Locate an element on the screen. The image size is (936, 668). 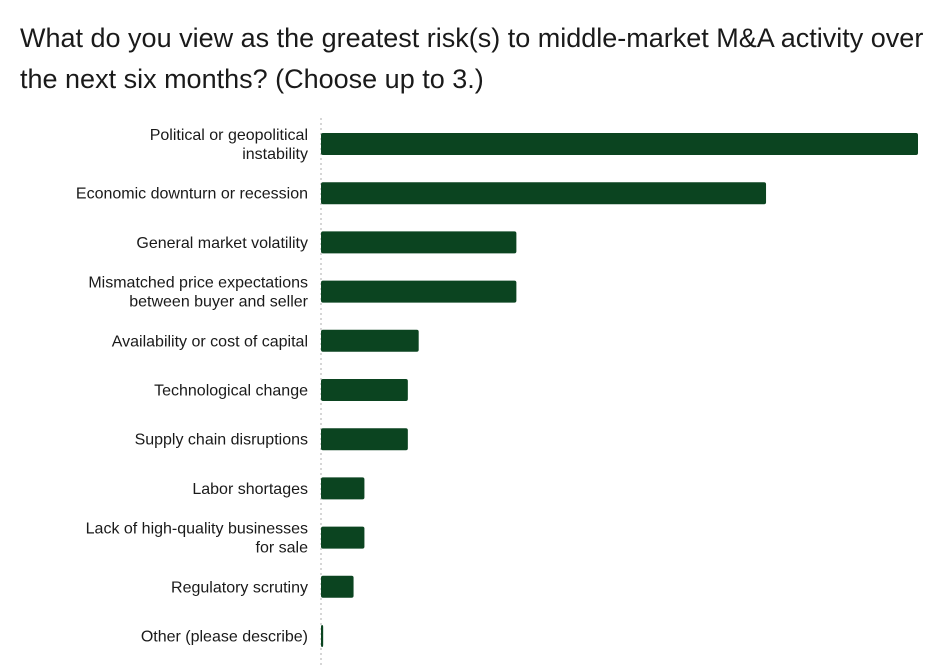
category-label: Lack of high-quality businesses for sale is located at coordinates (197, 539).